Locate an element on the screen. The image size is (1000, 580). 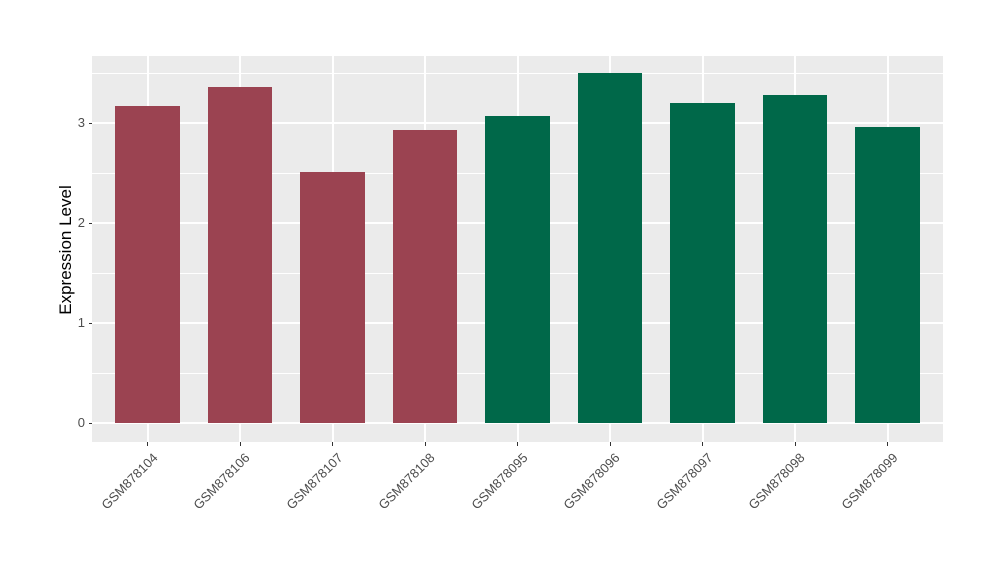
x-tick-label: GSM878108 is located at coordinates (406, 481).